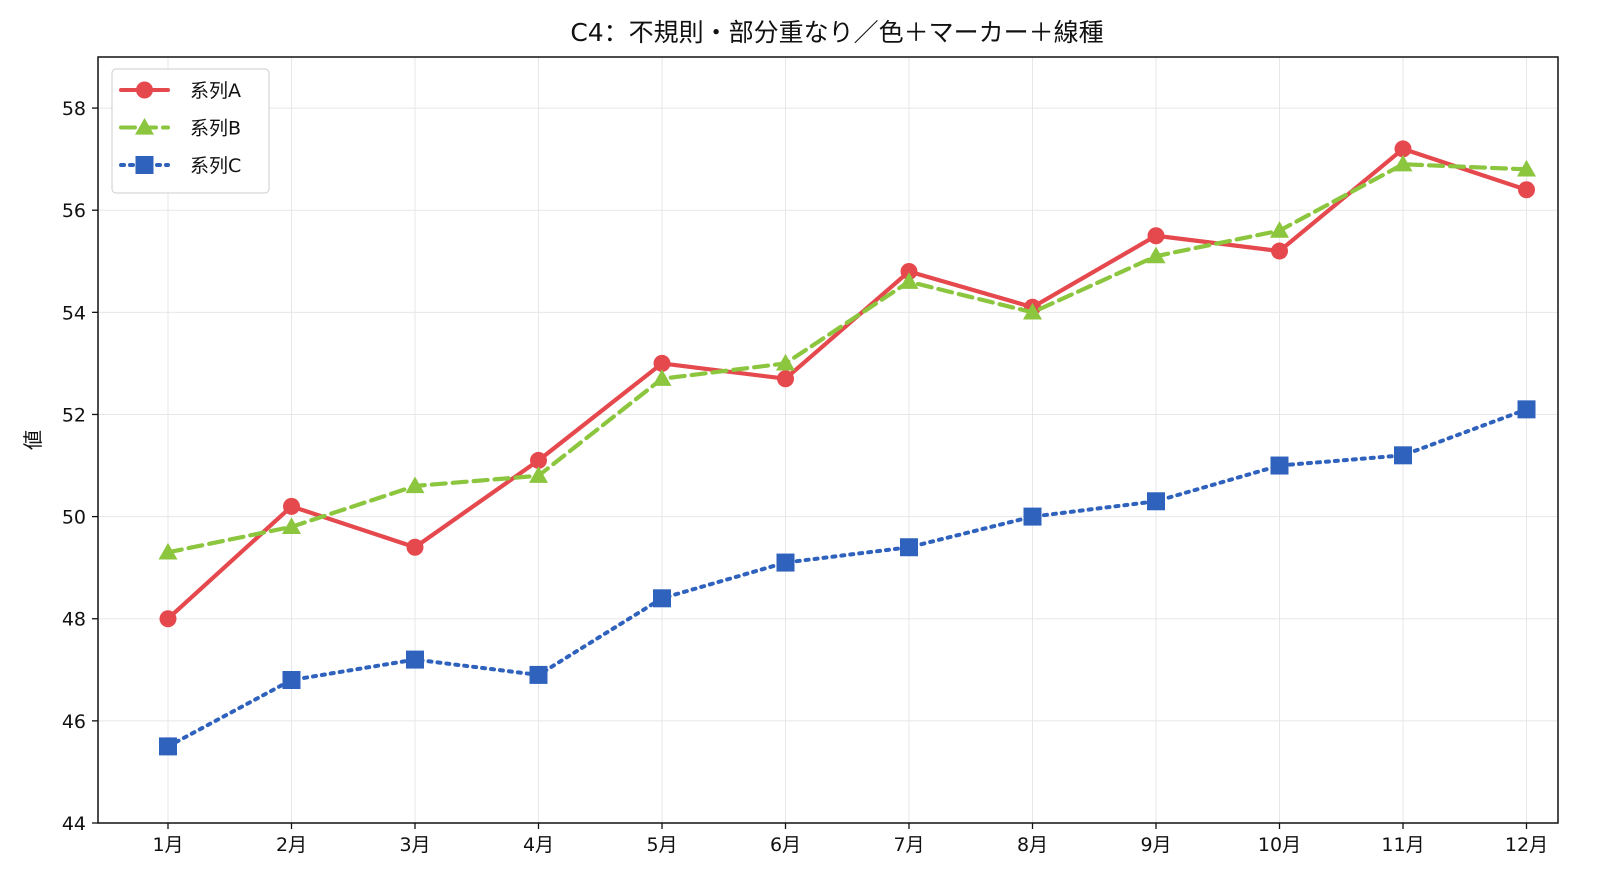  What do you see at coordinates (291, 845) in the screenshot?
I see `x-tick-label-2: 2月` at bounding box center [291, 845].